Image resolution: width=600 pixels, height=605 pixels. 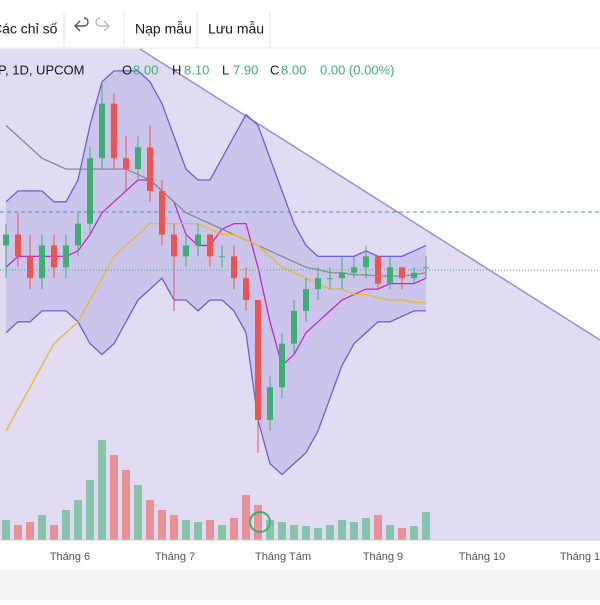 I want to click on redo-icon, so click(x=102, y=24).